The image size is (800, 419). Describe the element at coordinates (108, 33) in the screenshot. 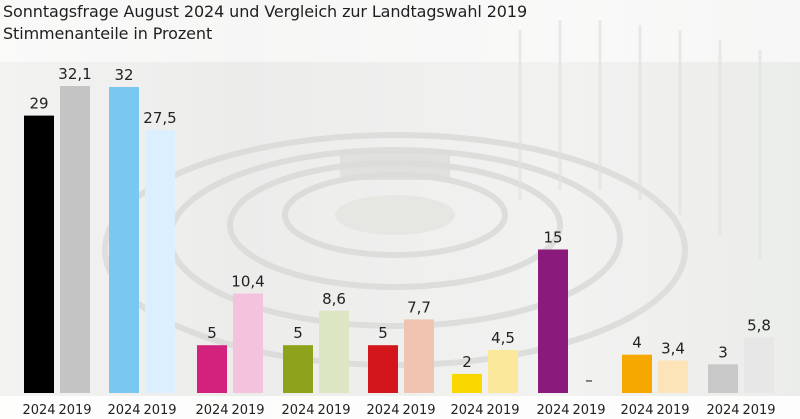

I see `chart-subtitle: Stimmenanteile in Prozent` at that location.